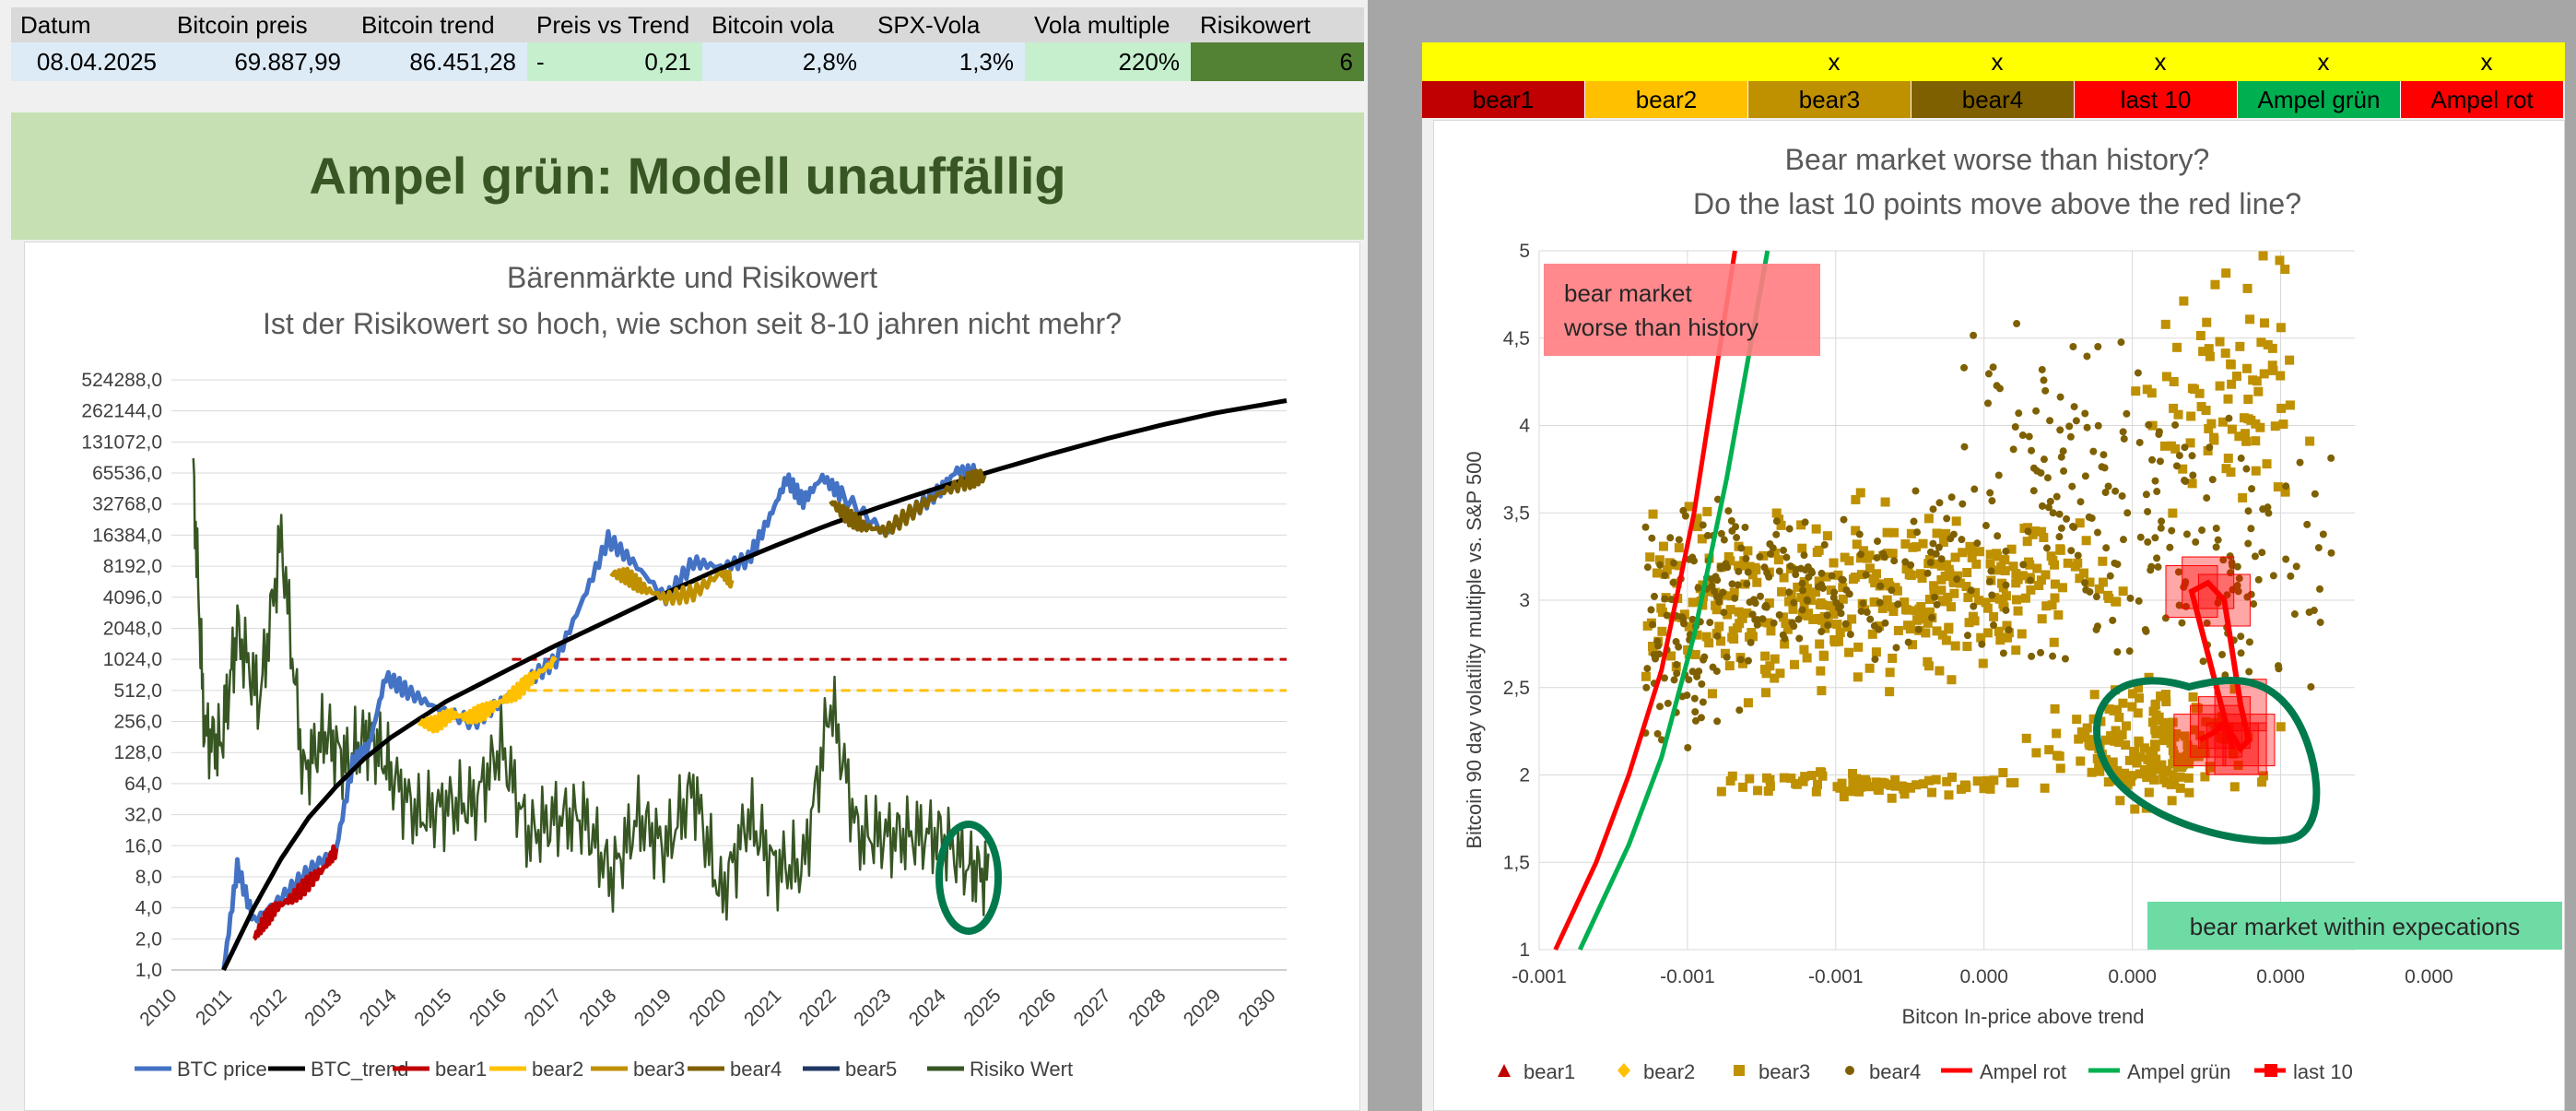 The image size is (2576, 1111). I want to click on legend-marker, so click(1623, 1070).